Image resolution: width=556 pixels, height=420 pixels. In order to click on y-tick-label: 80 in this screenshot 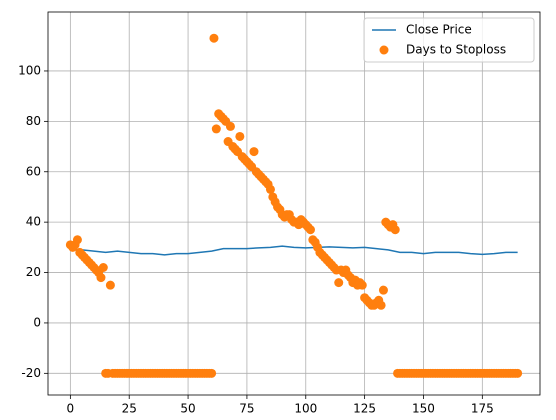, I will do `click(33, 121)`.